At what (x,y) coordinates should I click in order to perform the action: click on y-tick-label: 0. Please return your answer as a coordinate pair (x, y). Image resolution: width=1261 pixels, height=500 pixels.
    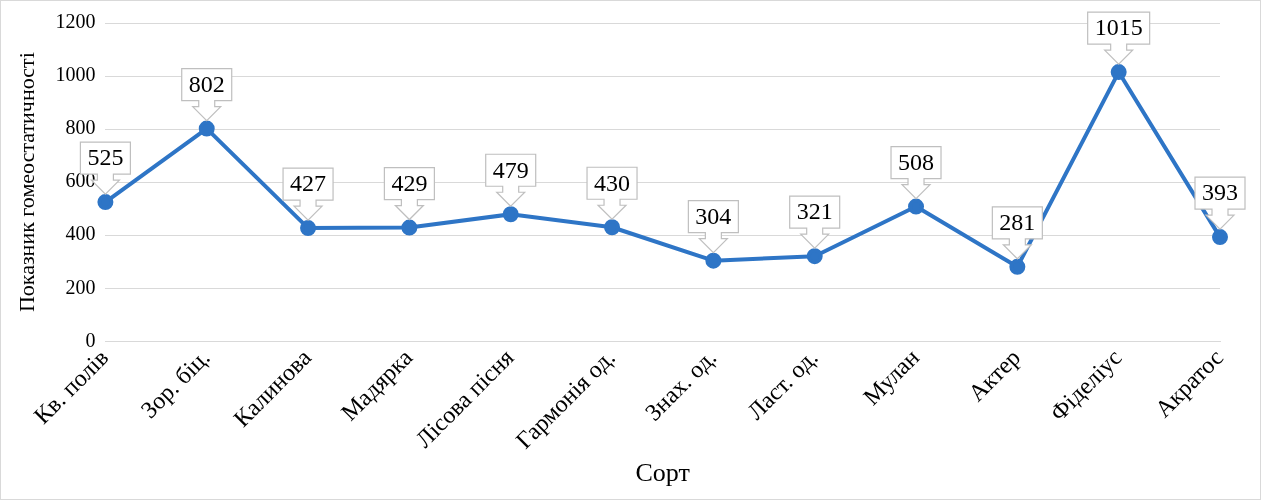
    Looking at the image, I should click on (90, 339).